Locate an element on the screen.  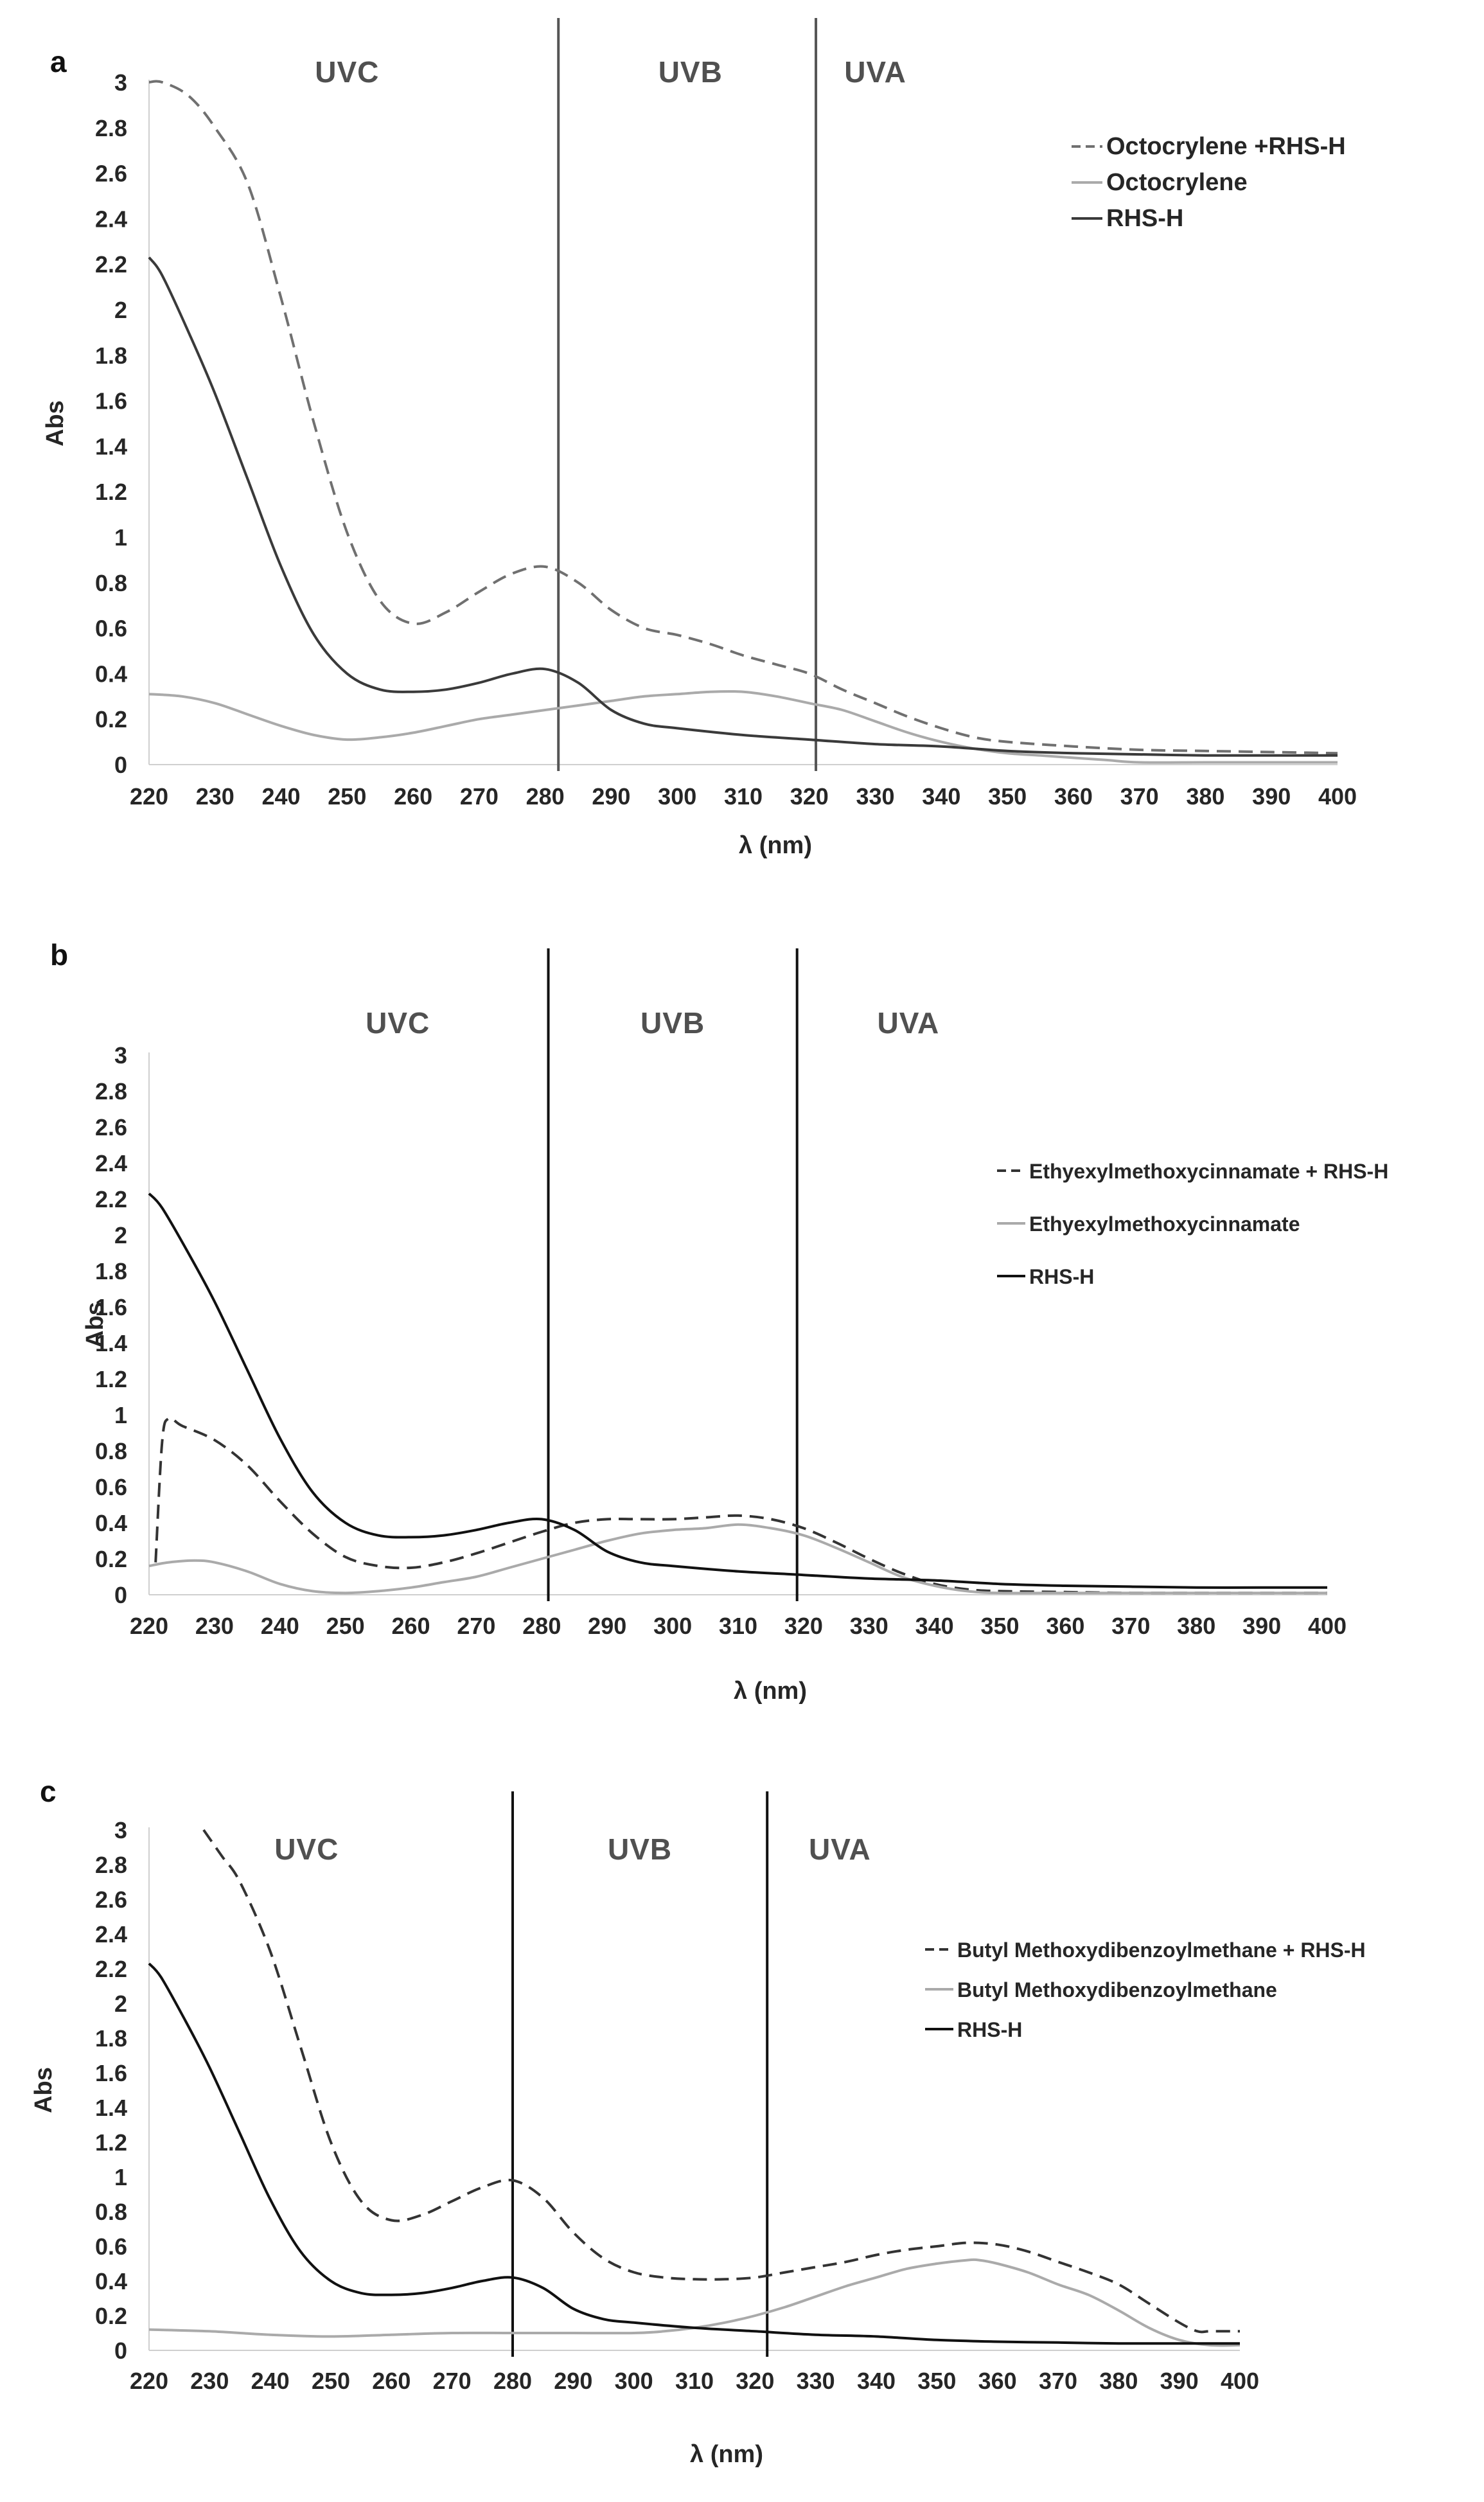
y-tick-label: 1.6 is located at coordinates (111, 2073).